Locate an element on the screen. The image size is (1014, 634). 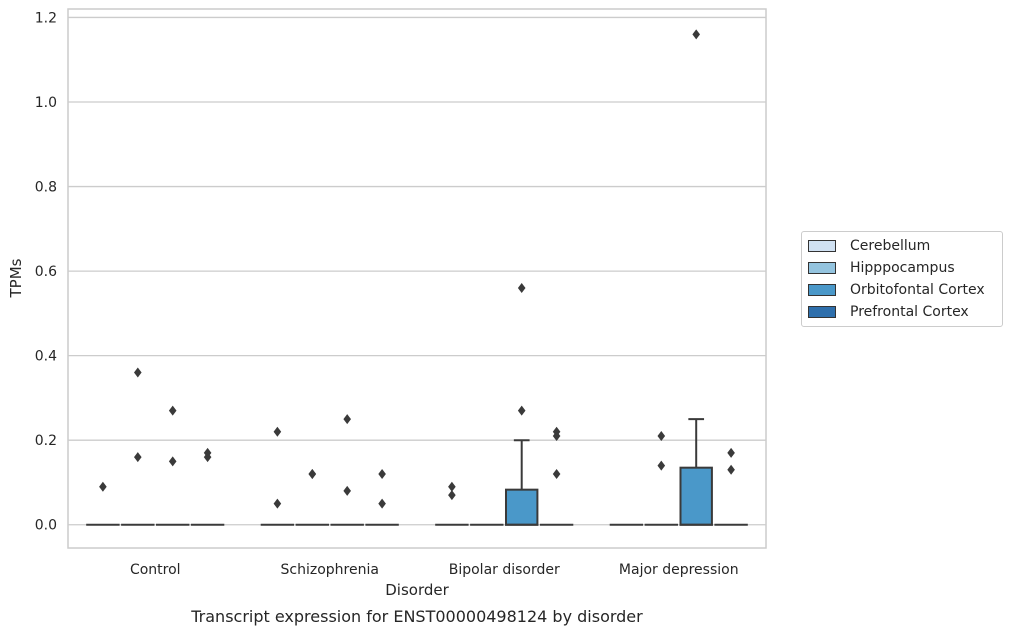
y-tick-label: 0.4 is located at coordinates (46, 357).